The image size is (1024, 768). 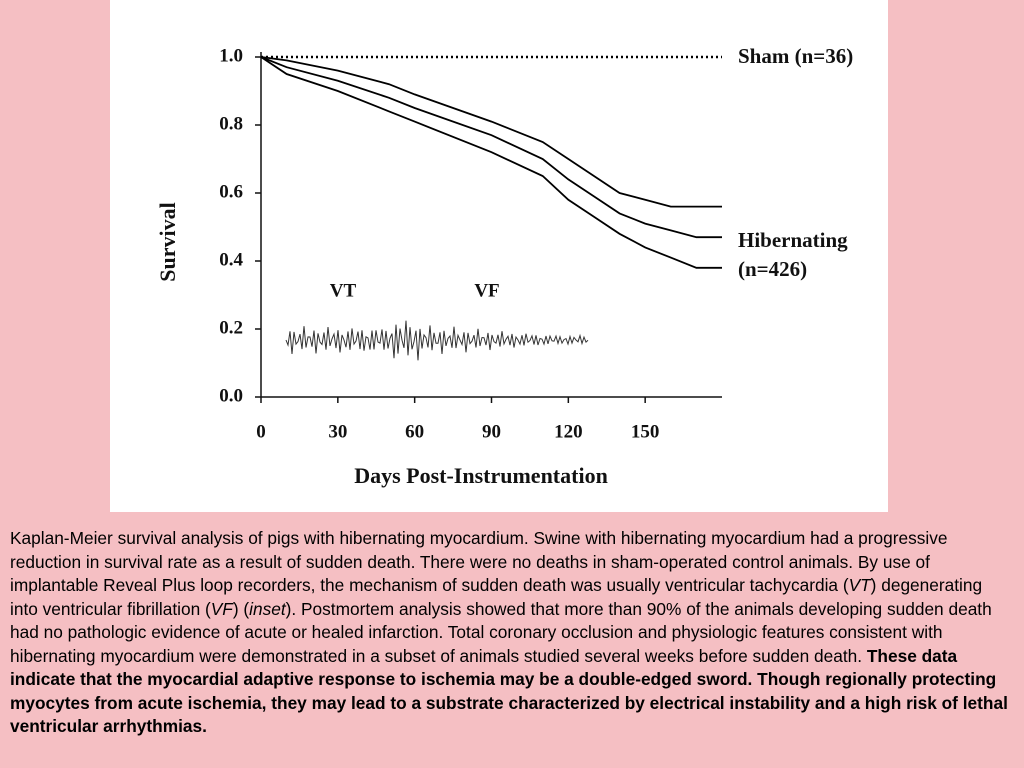 I want to click on caption-segment: VT, so click(x=859, y=585).